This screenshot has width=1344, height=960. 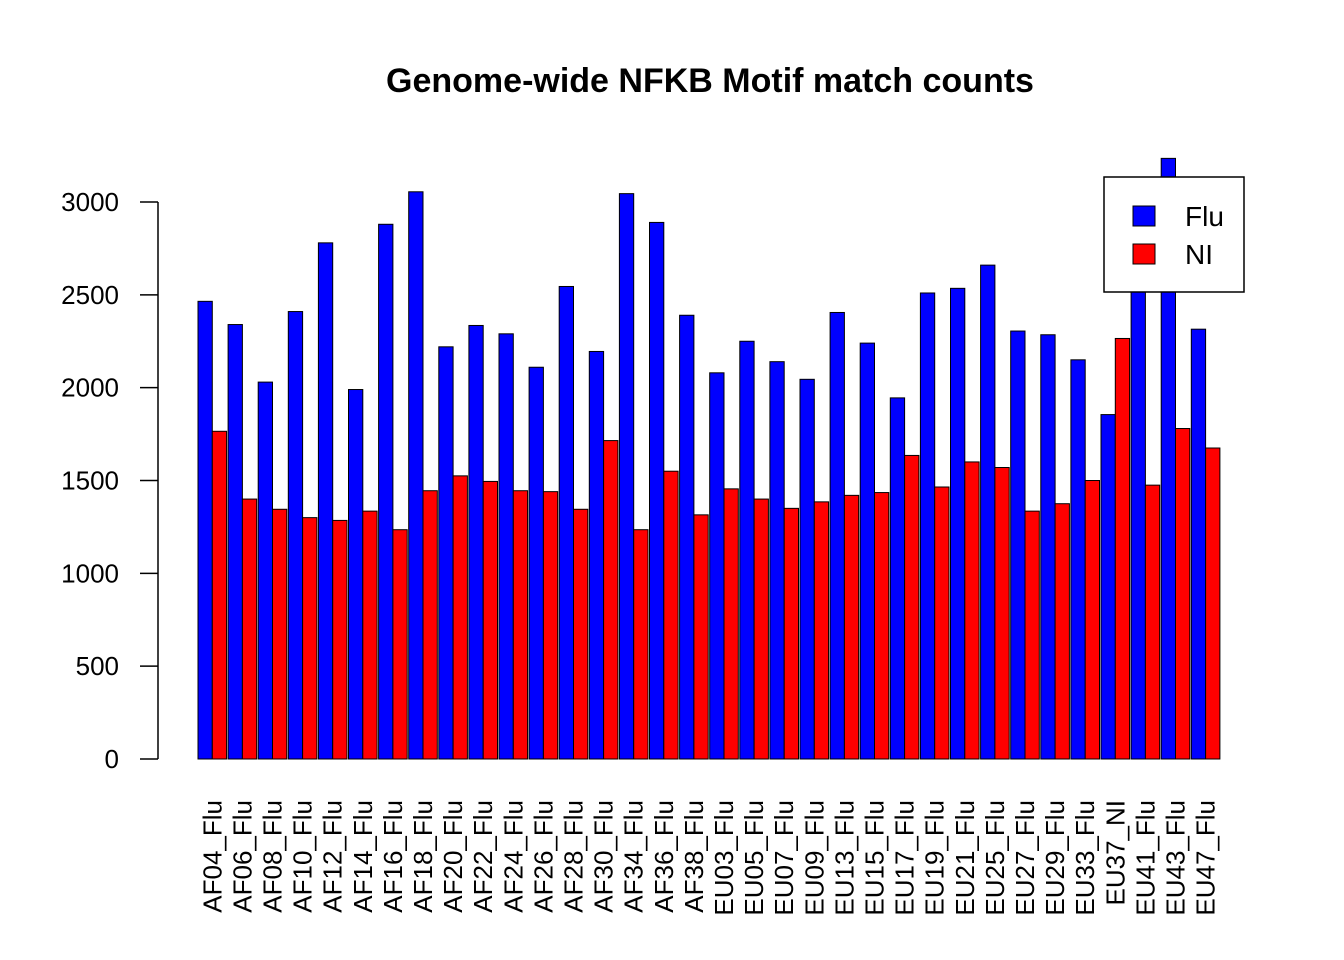 I want to click on x-tick-label: EU27_Flu, so click(x=1025, y=858).